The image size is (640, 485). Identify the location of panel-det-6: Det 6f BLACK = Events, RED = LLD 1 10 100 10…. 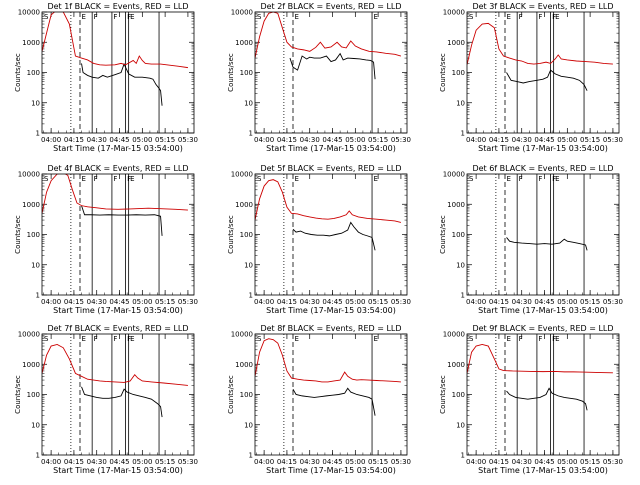
(531, 239).